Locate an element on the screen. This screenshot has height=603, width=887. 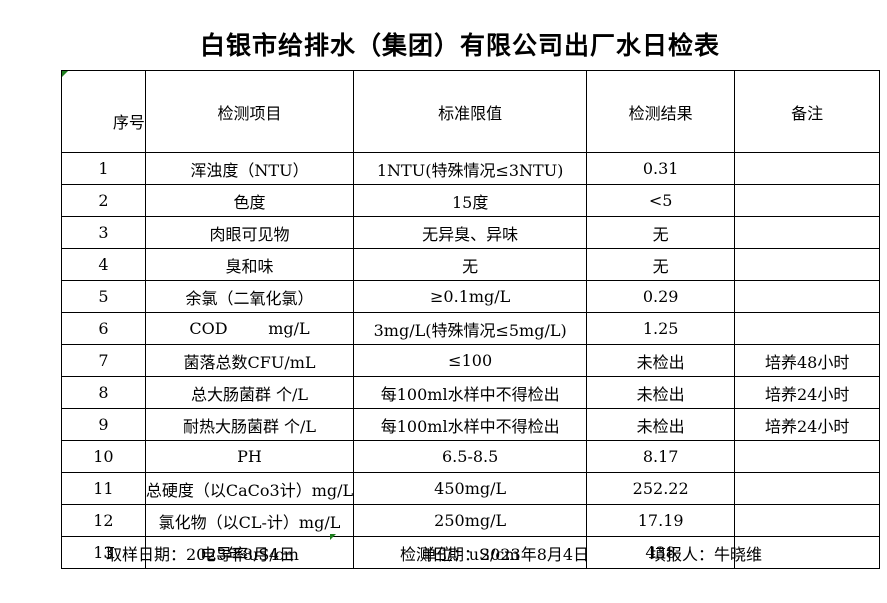
cell-standard: ≥0.1mg/L is located at coordinates (470, 296).